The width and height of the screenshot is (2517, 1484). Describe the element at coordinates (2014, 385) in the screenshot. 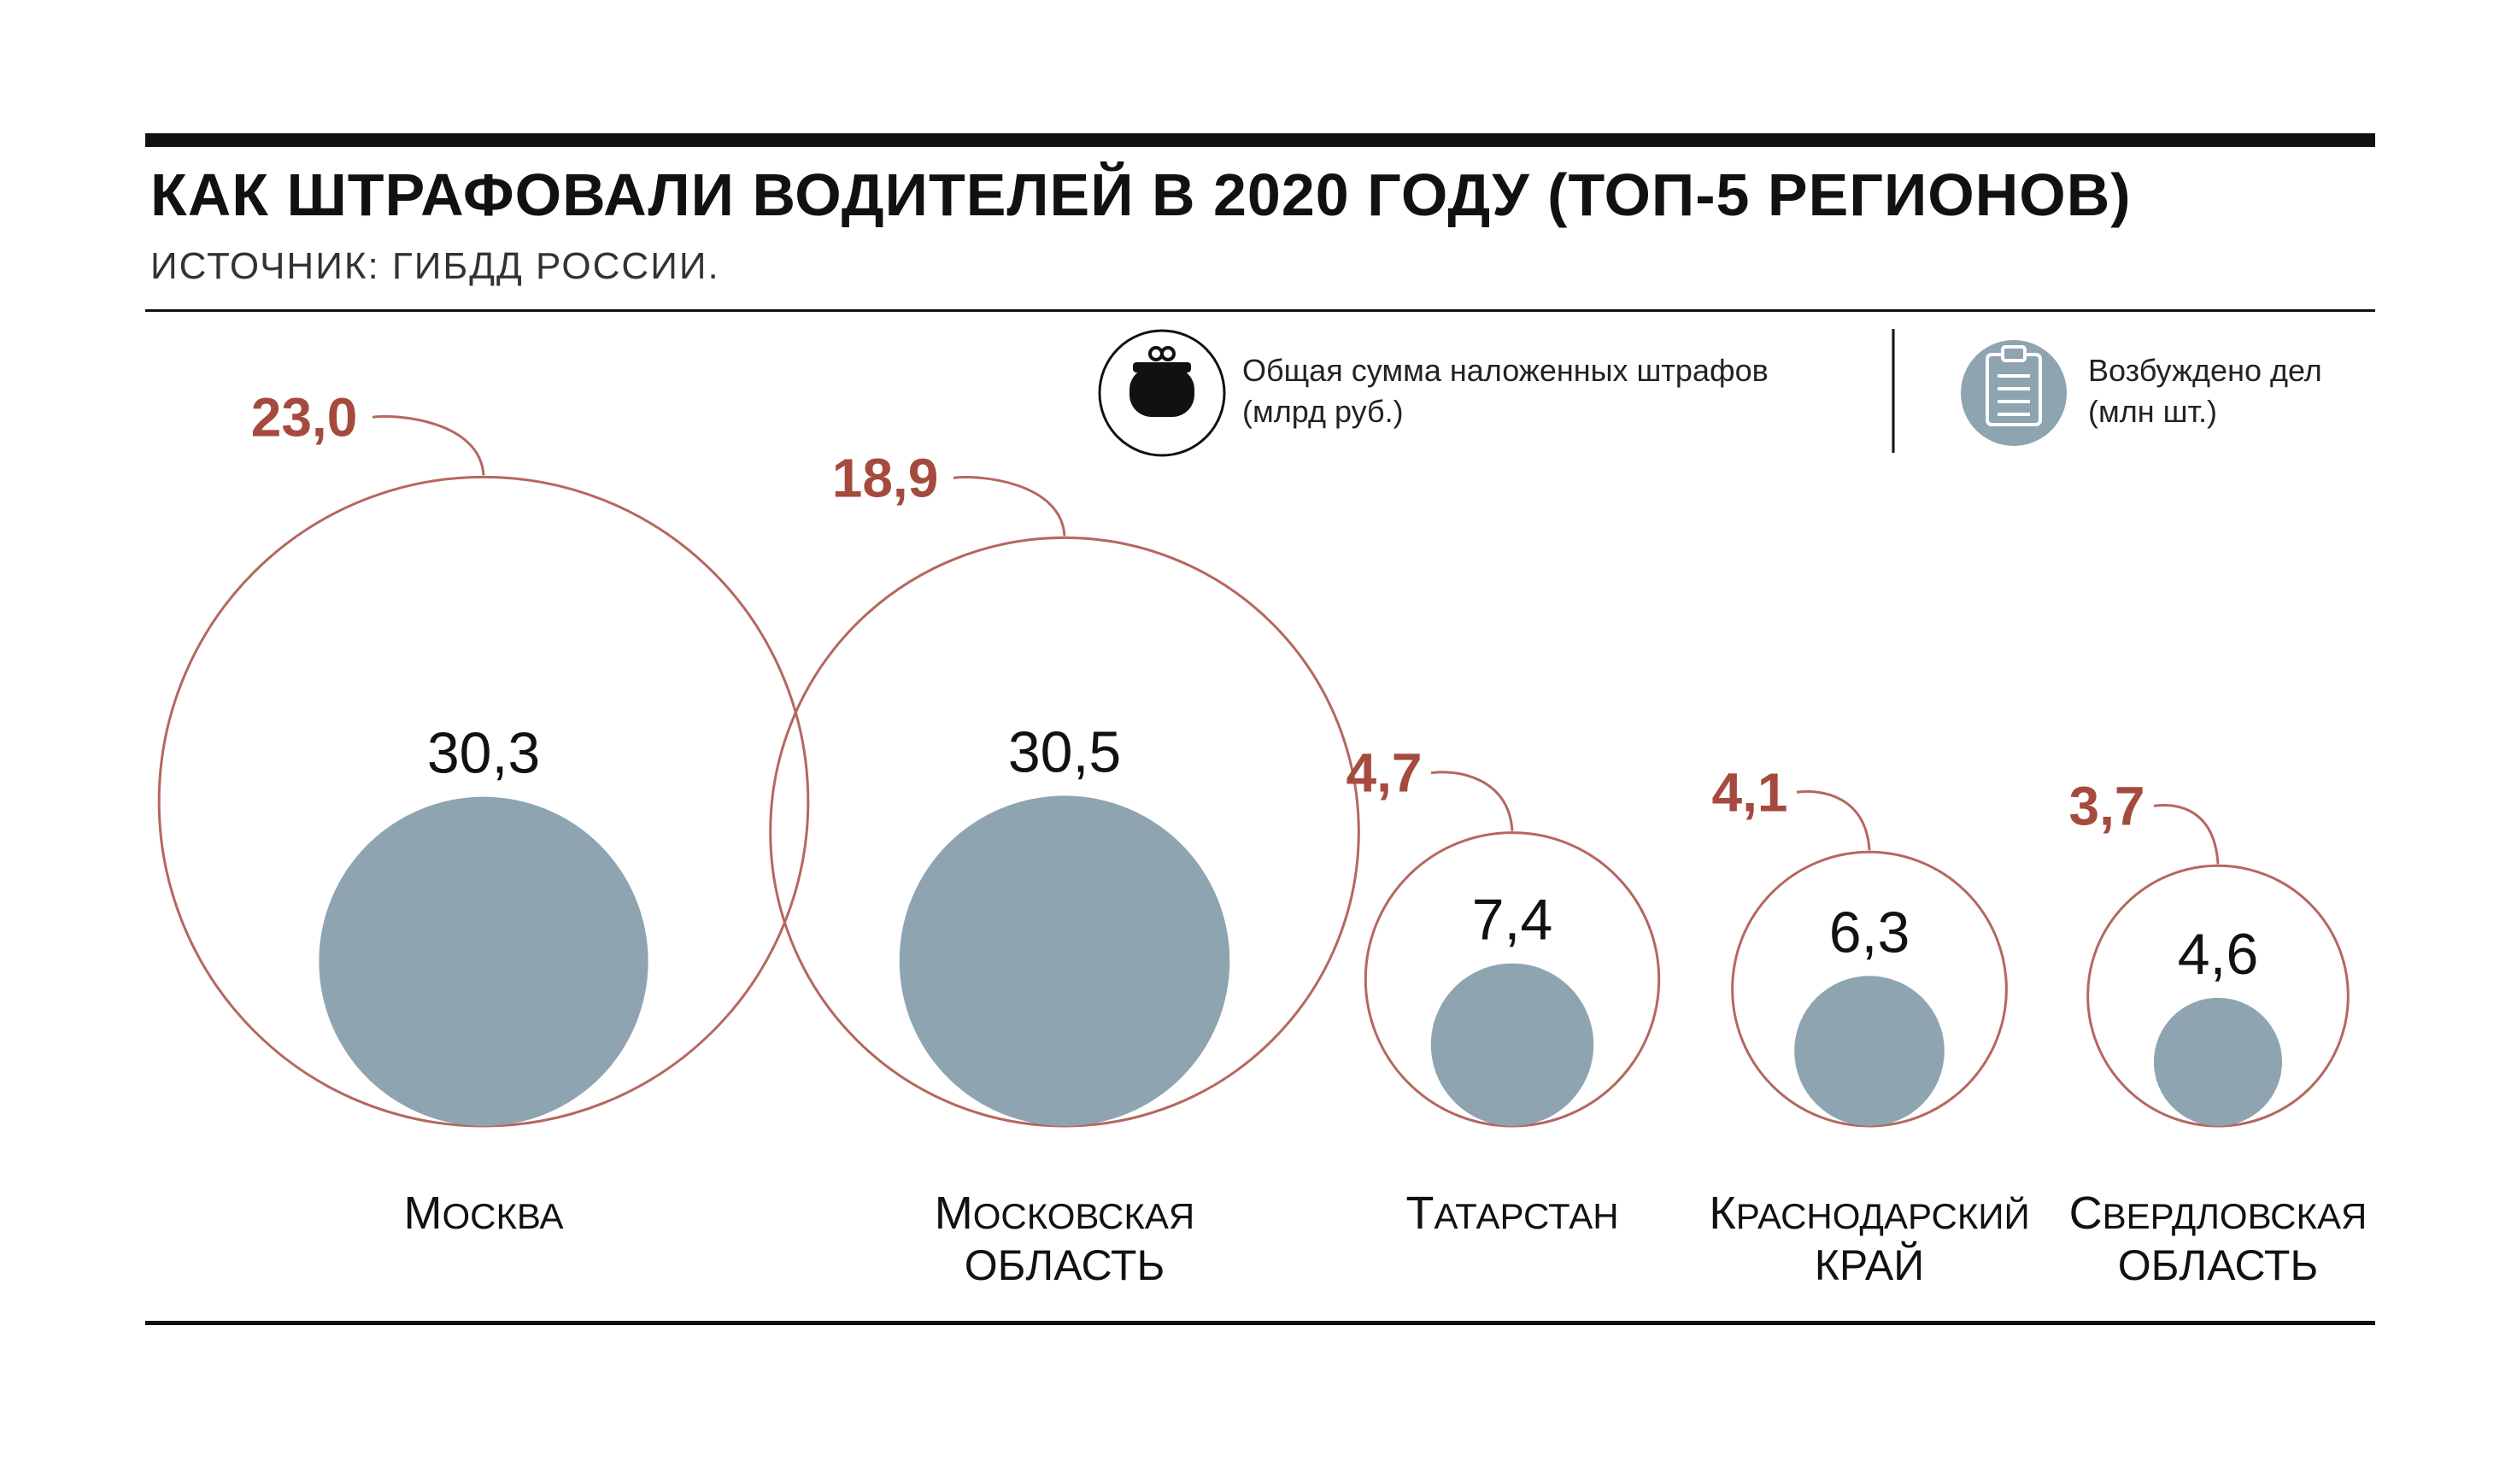

I see `clipboard-icon` at that location.